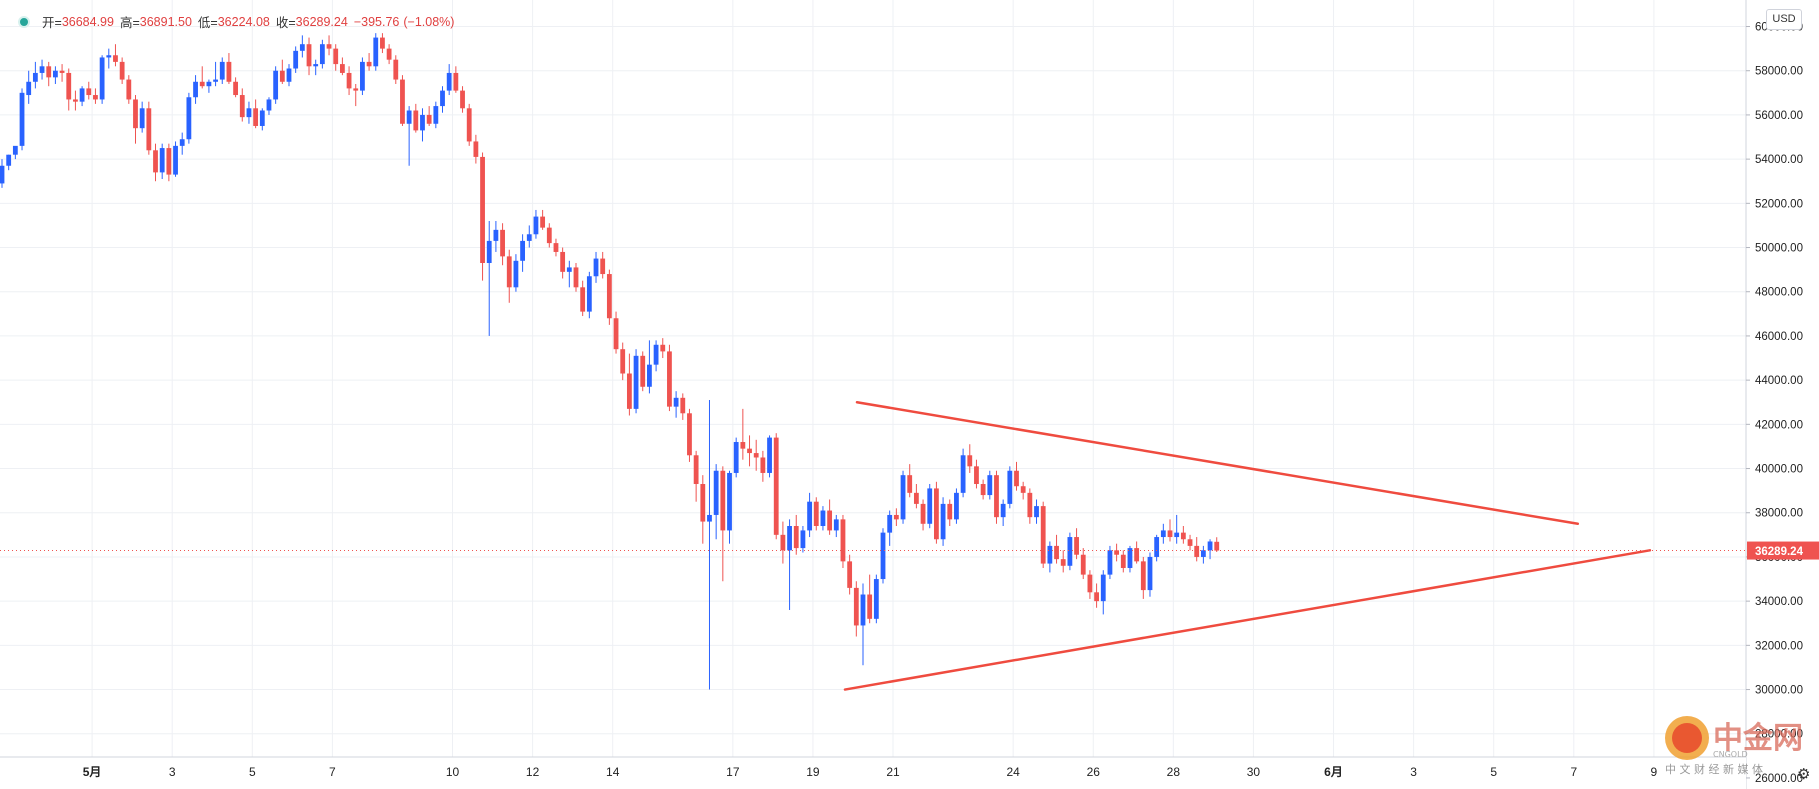 The height and width of the screenshot is (789, 1819). I want to click on watermark-sub-en: CNGOLD, so click(1730, 754).